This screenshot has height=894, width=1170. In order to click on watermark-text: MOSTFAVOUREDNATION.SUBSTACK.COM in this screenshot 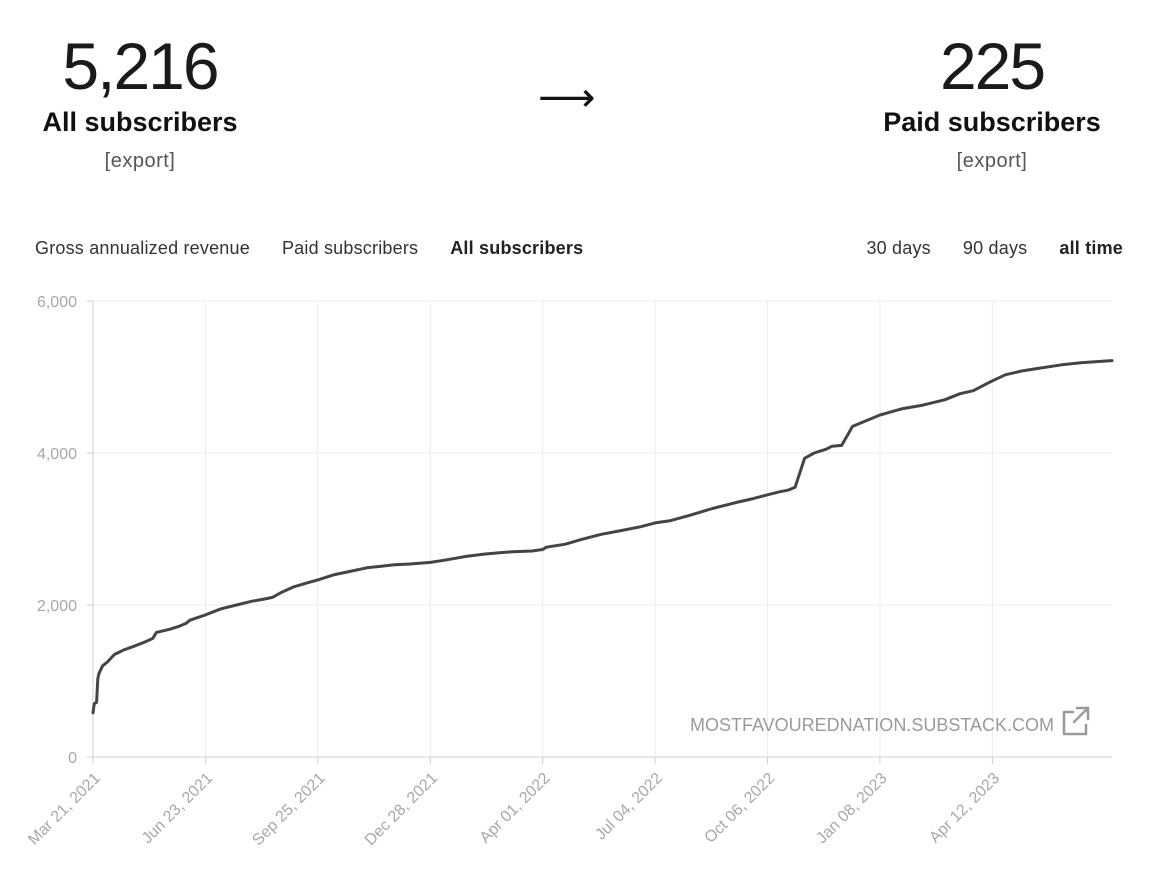, I will do `click(872, 725)`.